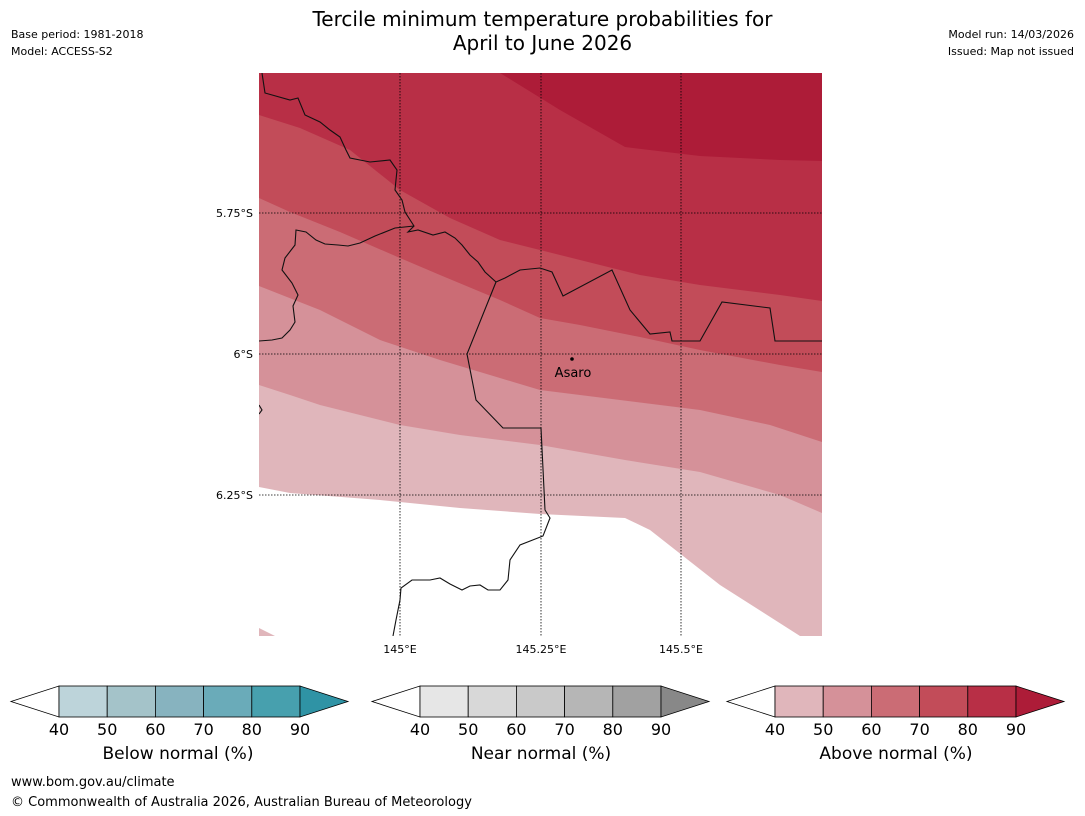 The width and height of the screenshot is (1085, 816). What do you see at coordinates (77, 34) in the screenshot?
I see `base-period: Base period: 1981-2018` at bounding box center [77, 34].